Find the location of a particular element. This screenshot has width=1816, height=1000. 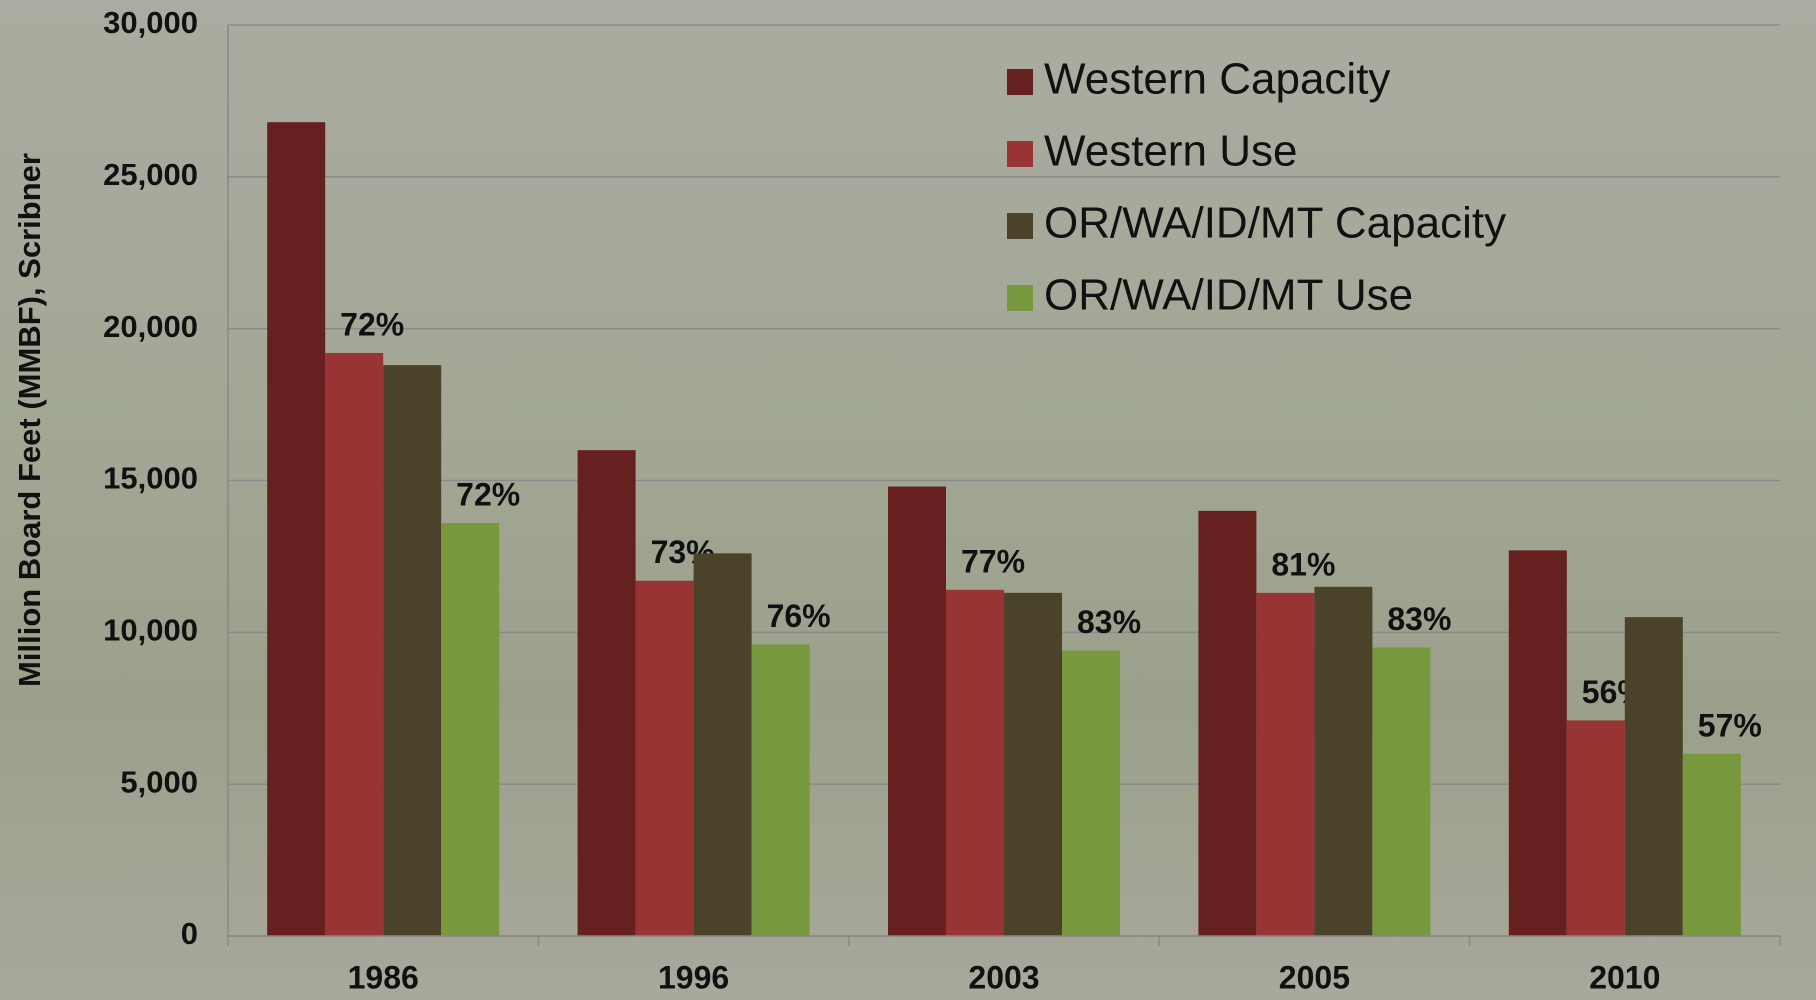

y-tick-label: 5,000 is located at coordinates (159, 781).